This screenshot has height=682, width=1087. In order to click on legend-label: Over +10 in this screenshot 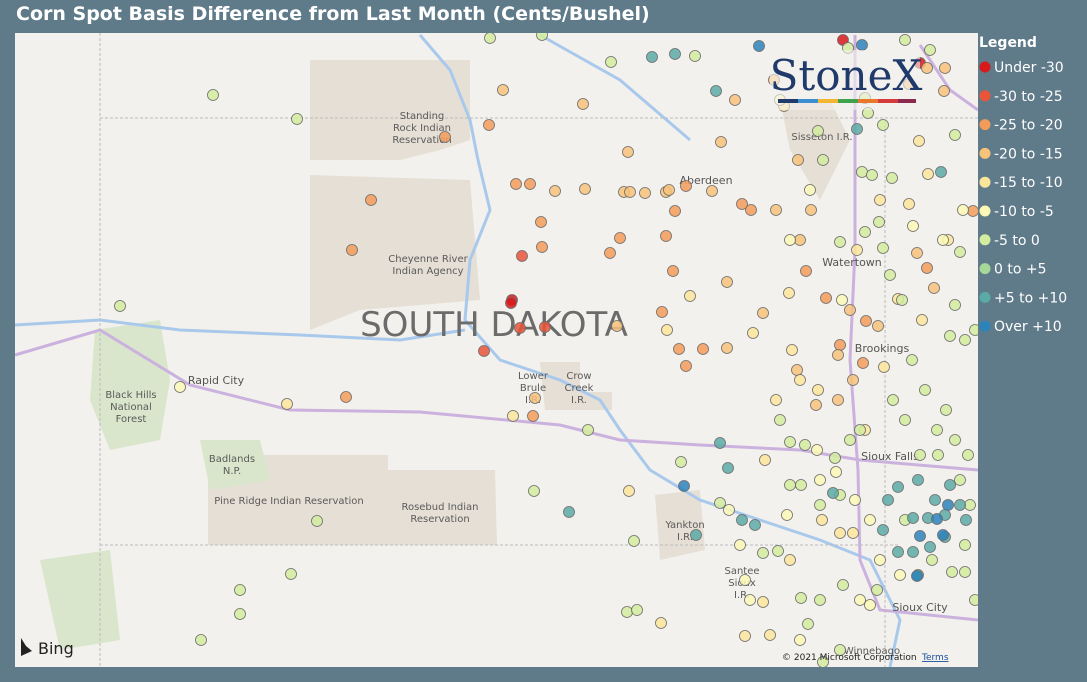, I will do `click(1028, 327)`.